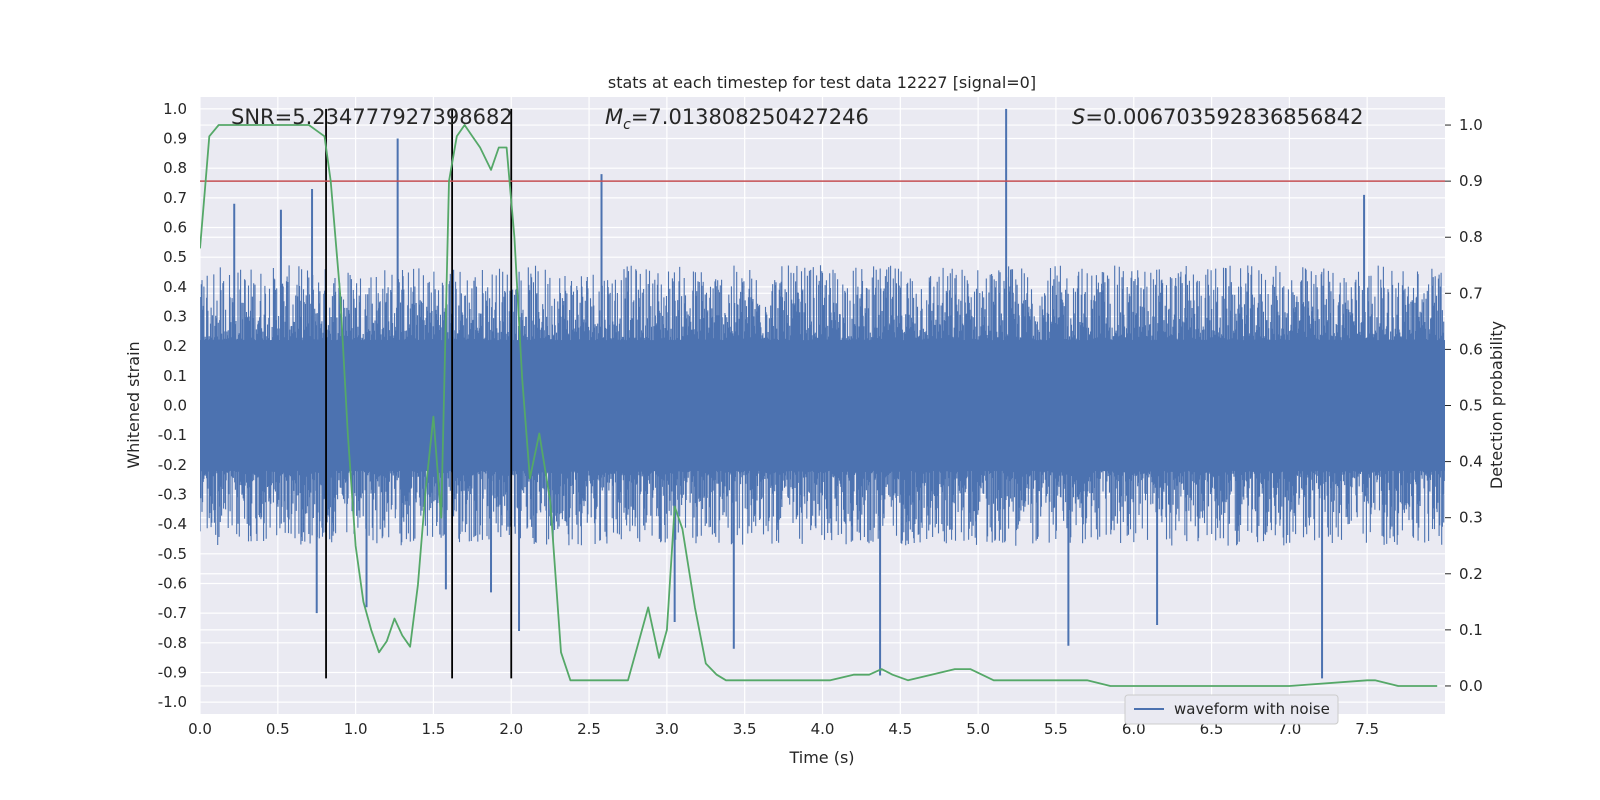 The height and width of the screenshot is (800, 1600). What do you see at coordinates (1471, 630) in the screenshot?
I see `y2-tick-label: 0.1` at bounding box center [1471, 630].